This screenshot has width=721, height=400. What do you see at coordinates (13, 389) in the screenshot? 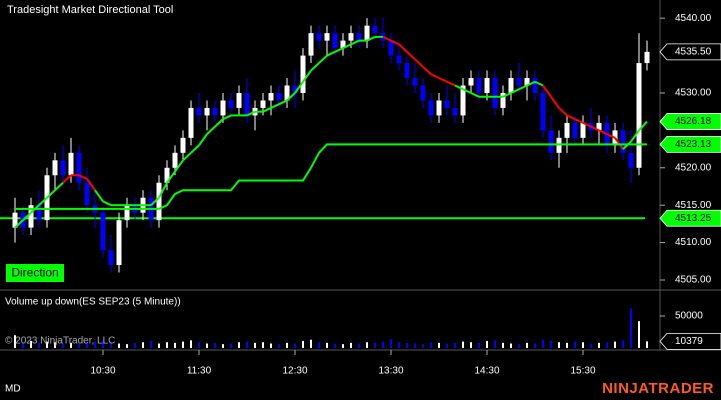
I see `status: MD` at bounding box center [13, 389].